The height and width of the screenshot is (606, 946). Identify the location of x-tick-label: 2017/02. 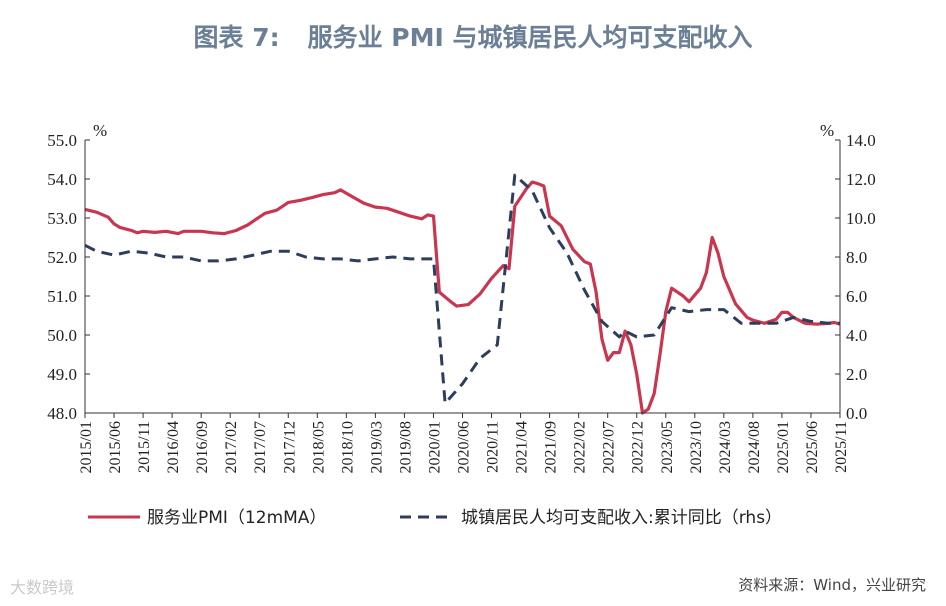
(231, 447).